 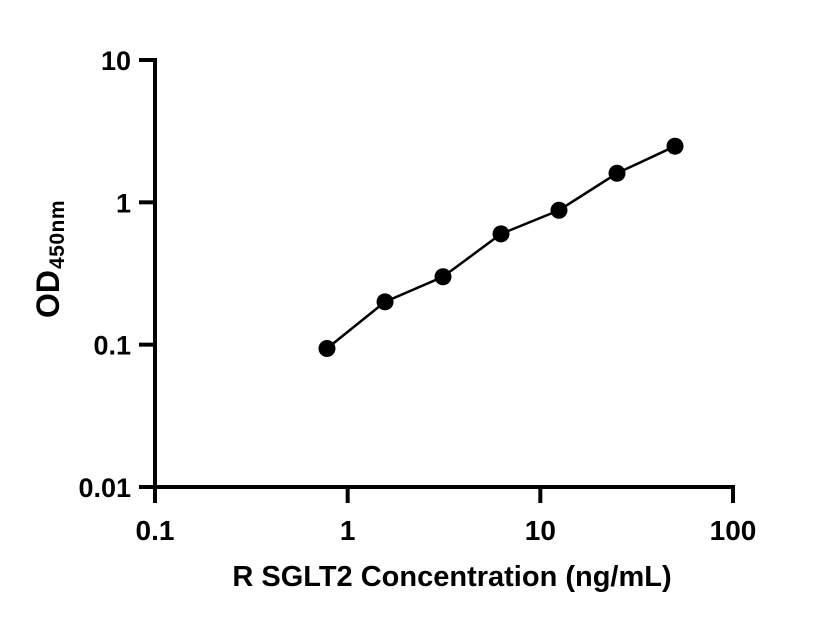 What do you see at coordinates (348, 530) in the screenshot?
I see `x-tick-label: 1` at bounding box center [348, 530].